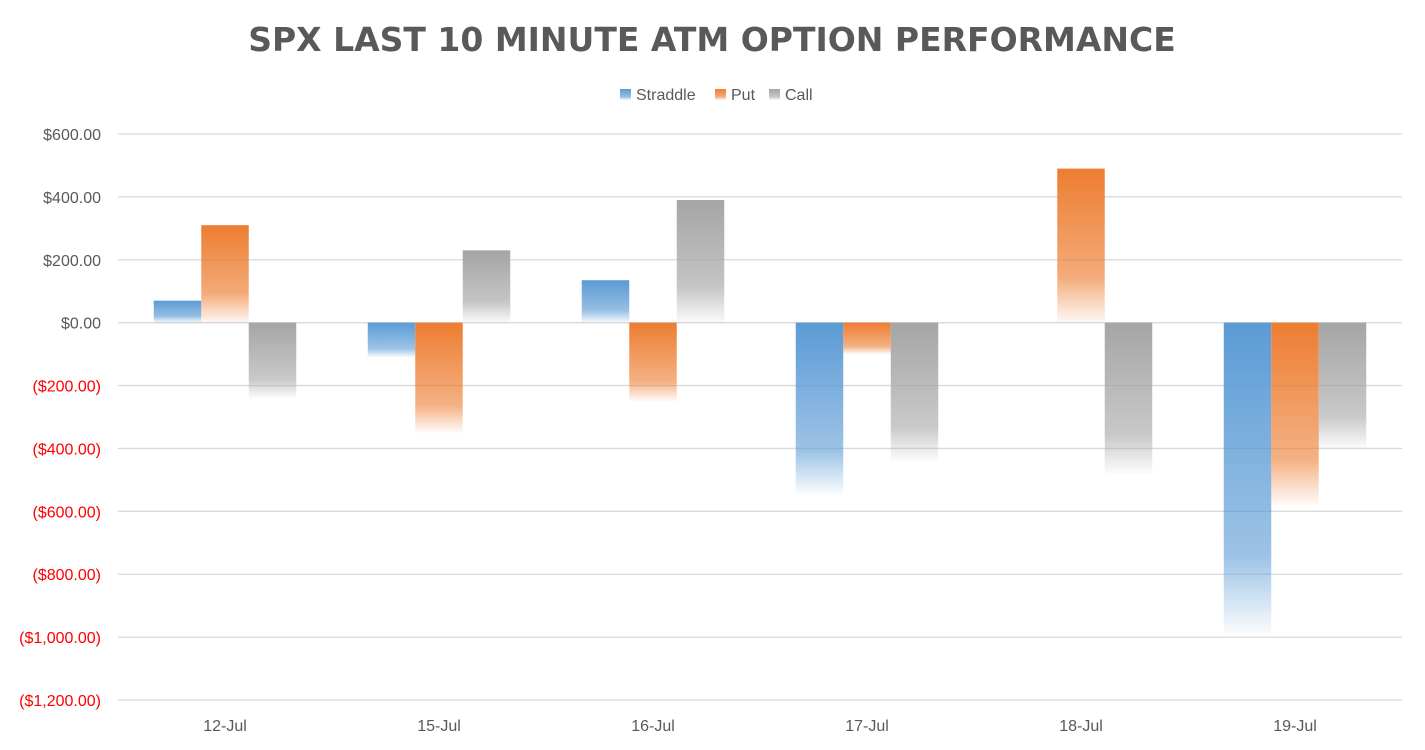 The height and width of the screenshot is (750, 1425). I want to click on bar-call-16-jul, so click(700, 261).